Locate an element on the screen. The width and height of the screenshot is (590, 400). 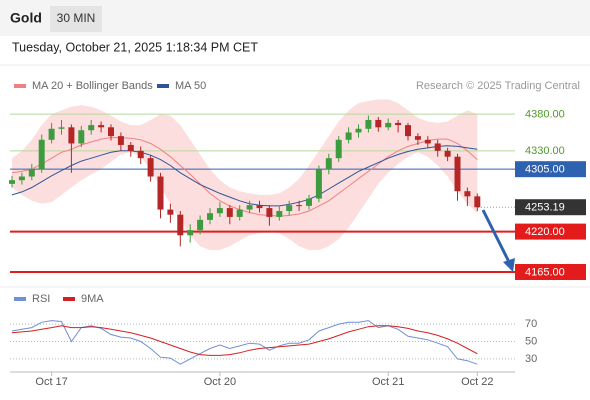
interval: 30 MIN is located at coordinates (76, 18).